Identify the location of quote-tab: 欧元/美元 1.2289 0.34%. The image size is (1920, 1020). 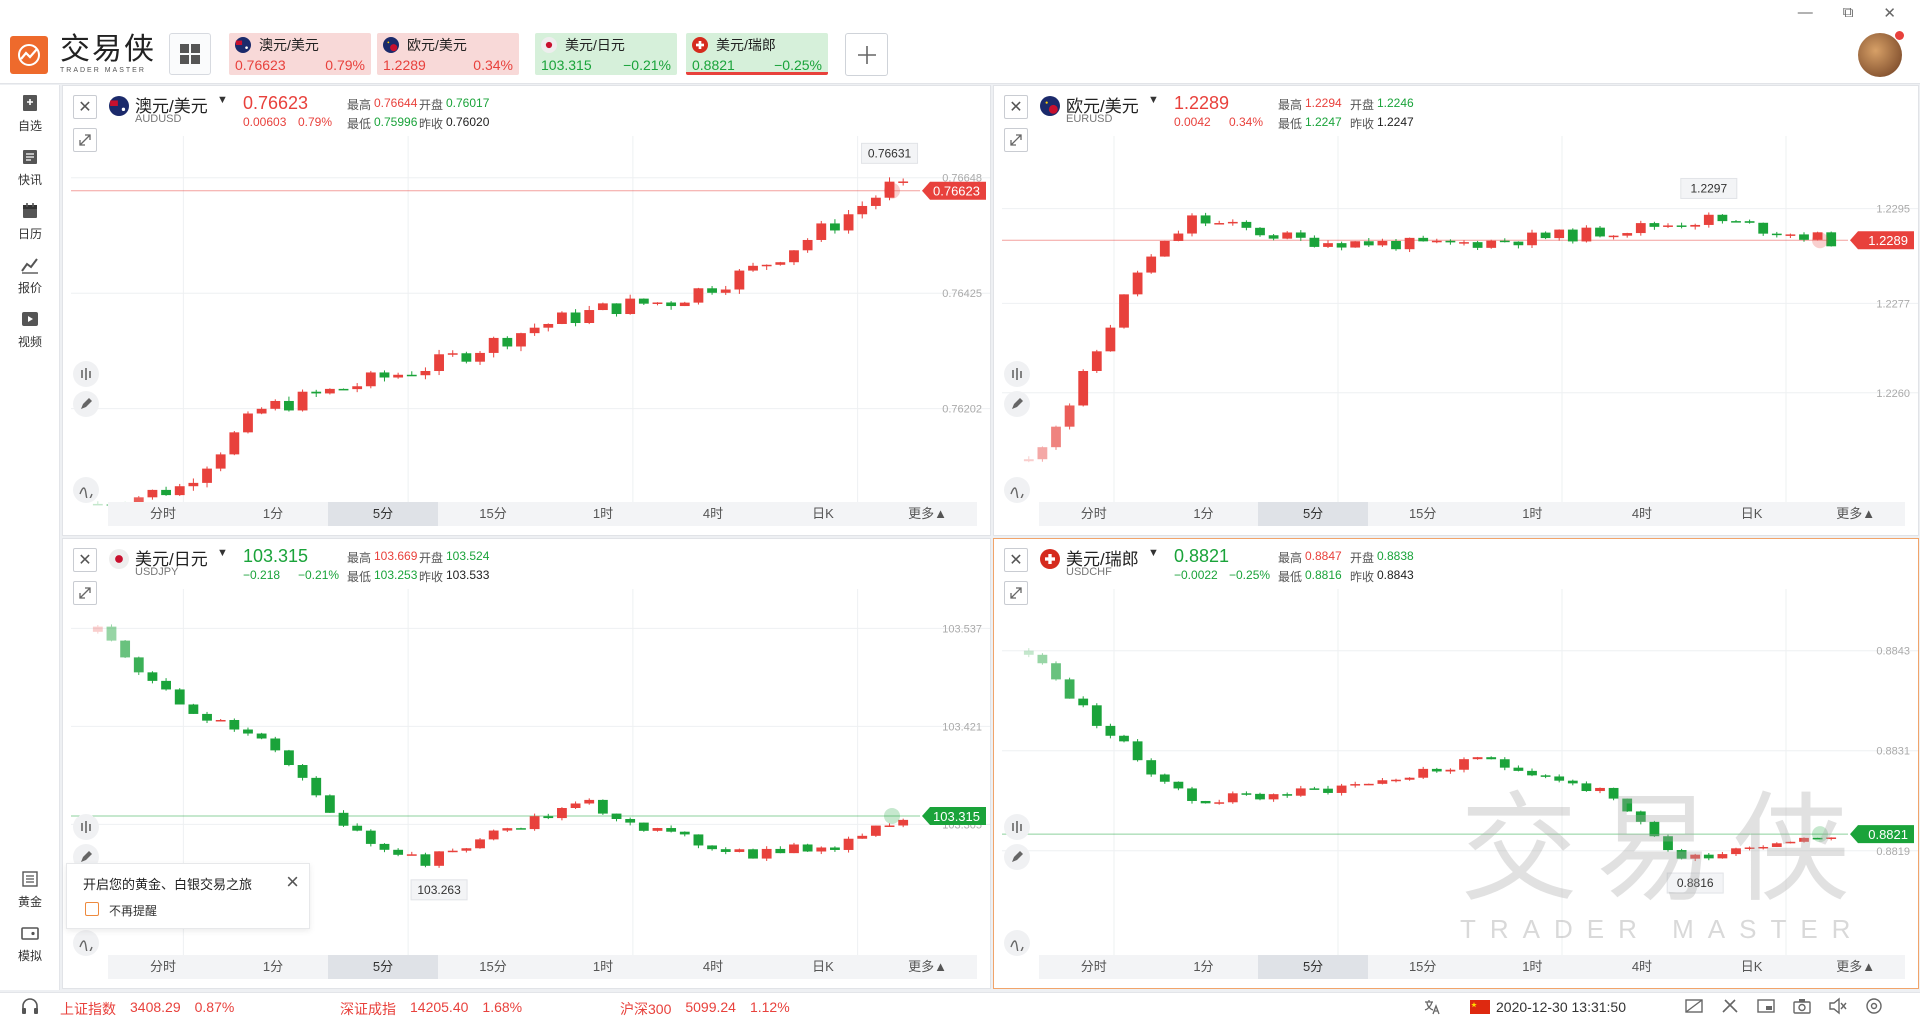
(448, 54).